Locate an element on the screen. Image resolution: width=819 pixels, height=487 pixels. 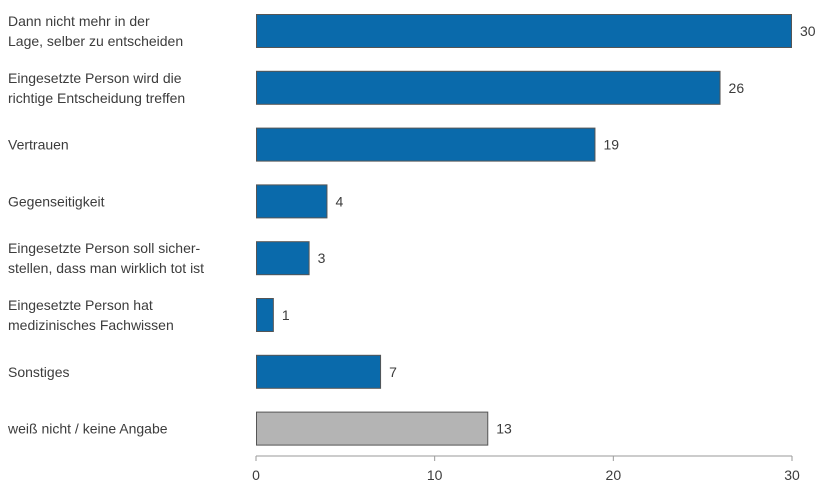
category-label: Sonstiges is located at coordinates (38, 372).